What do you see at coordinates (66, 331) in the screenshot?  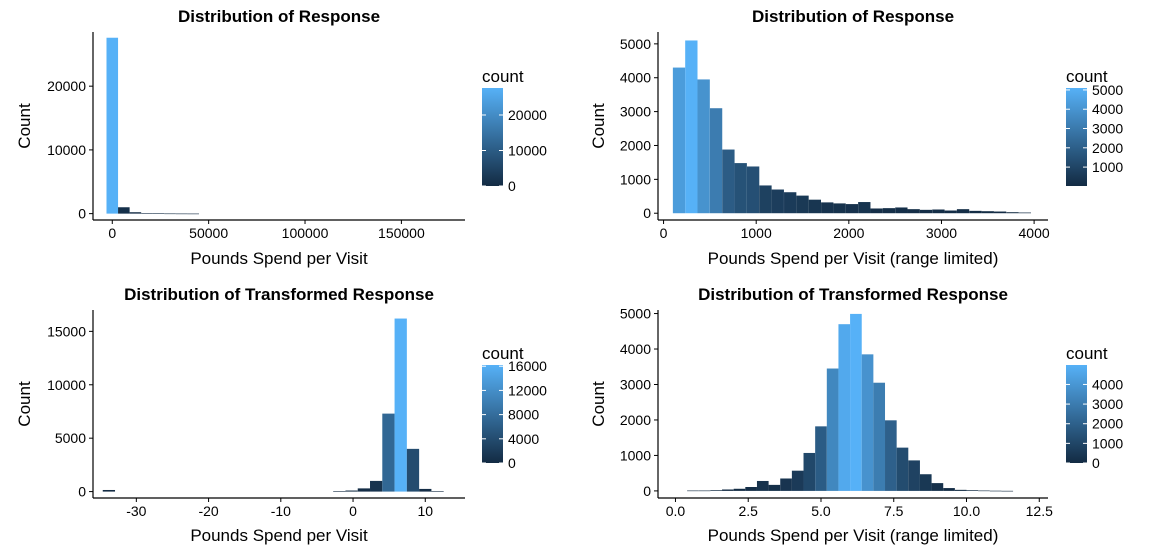 I see `y-tick-label: 15000` at bounding box center [66, 331].